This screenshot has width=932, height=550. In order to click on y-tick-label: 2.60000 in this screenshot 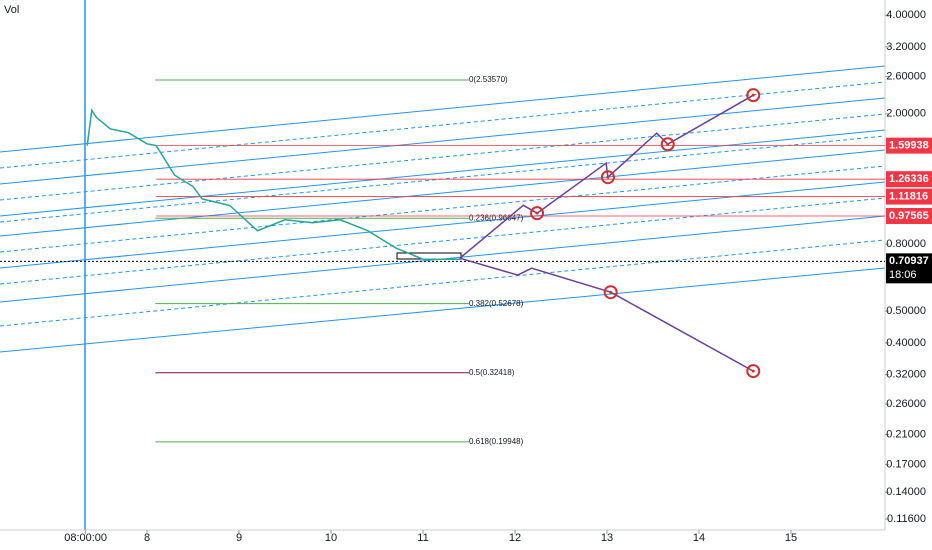, I will do `click(906, 76)`.